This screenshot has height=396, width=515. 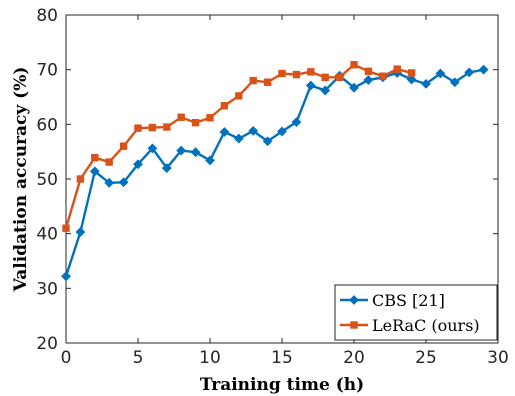 What do you see at coordinates (354, 358) in the screenshot?
I see `x-tick-label: 20` at bounding box center [354, 358].